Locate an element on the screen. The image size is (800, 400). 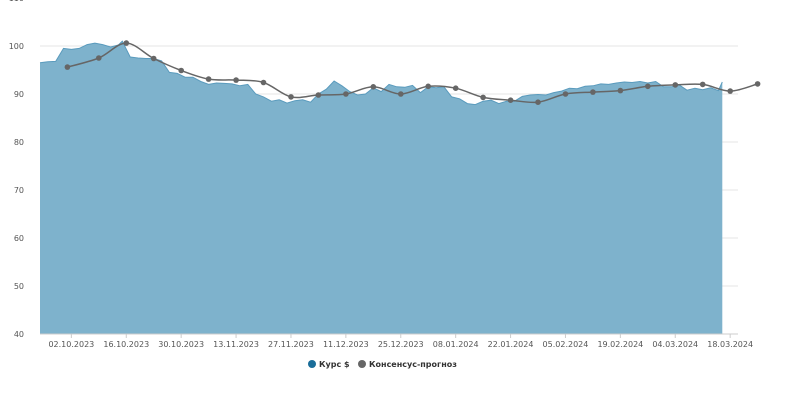
x-tick-label: 30.10.2023 is located at coordinates (181, 344).